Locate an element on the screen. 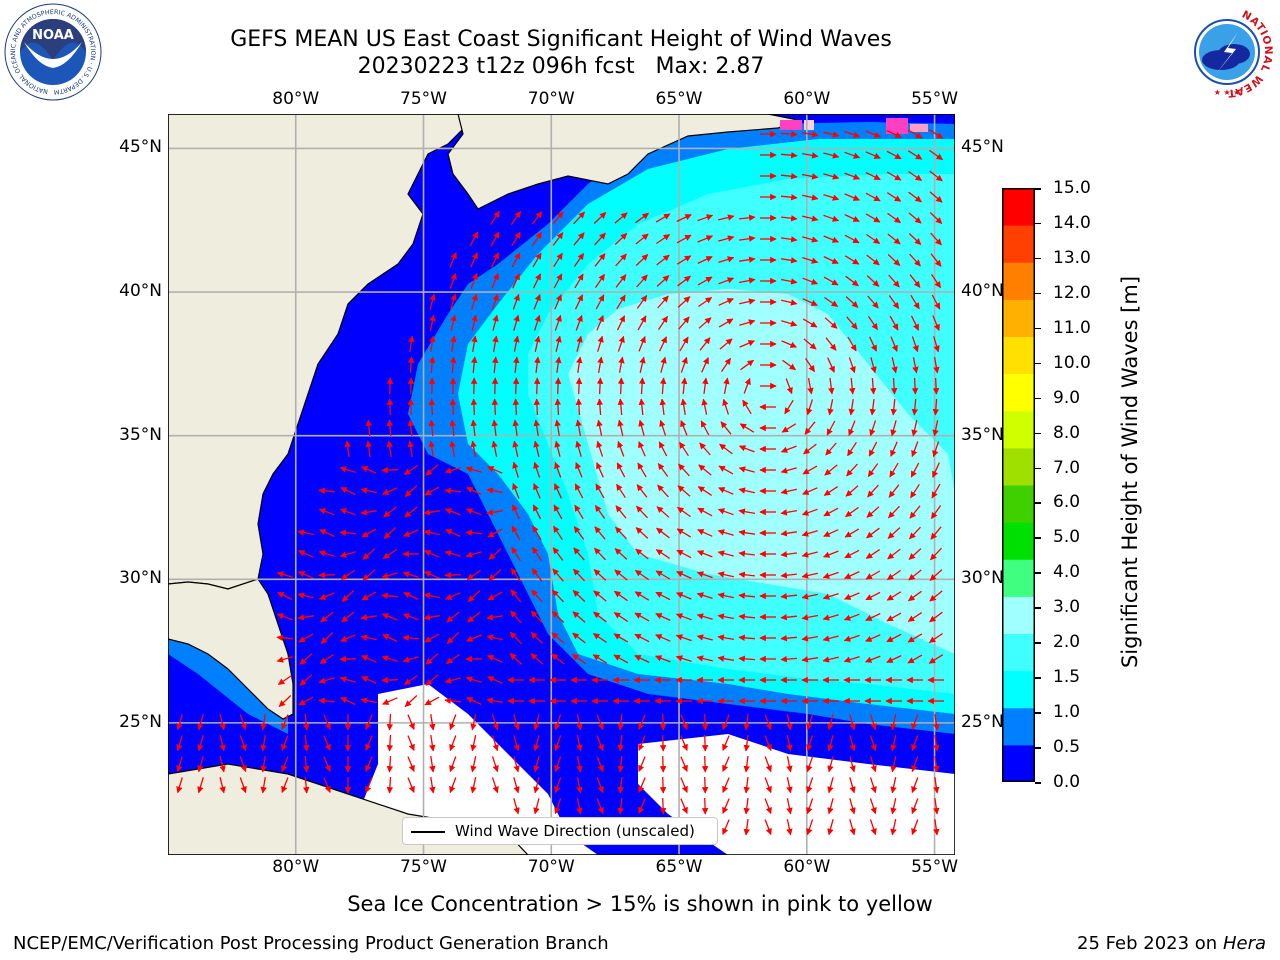  lon-label-bottom: 75°W is located at coordinates (423, 867).